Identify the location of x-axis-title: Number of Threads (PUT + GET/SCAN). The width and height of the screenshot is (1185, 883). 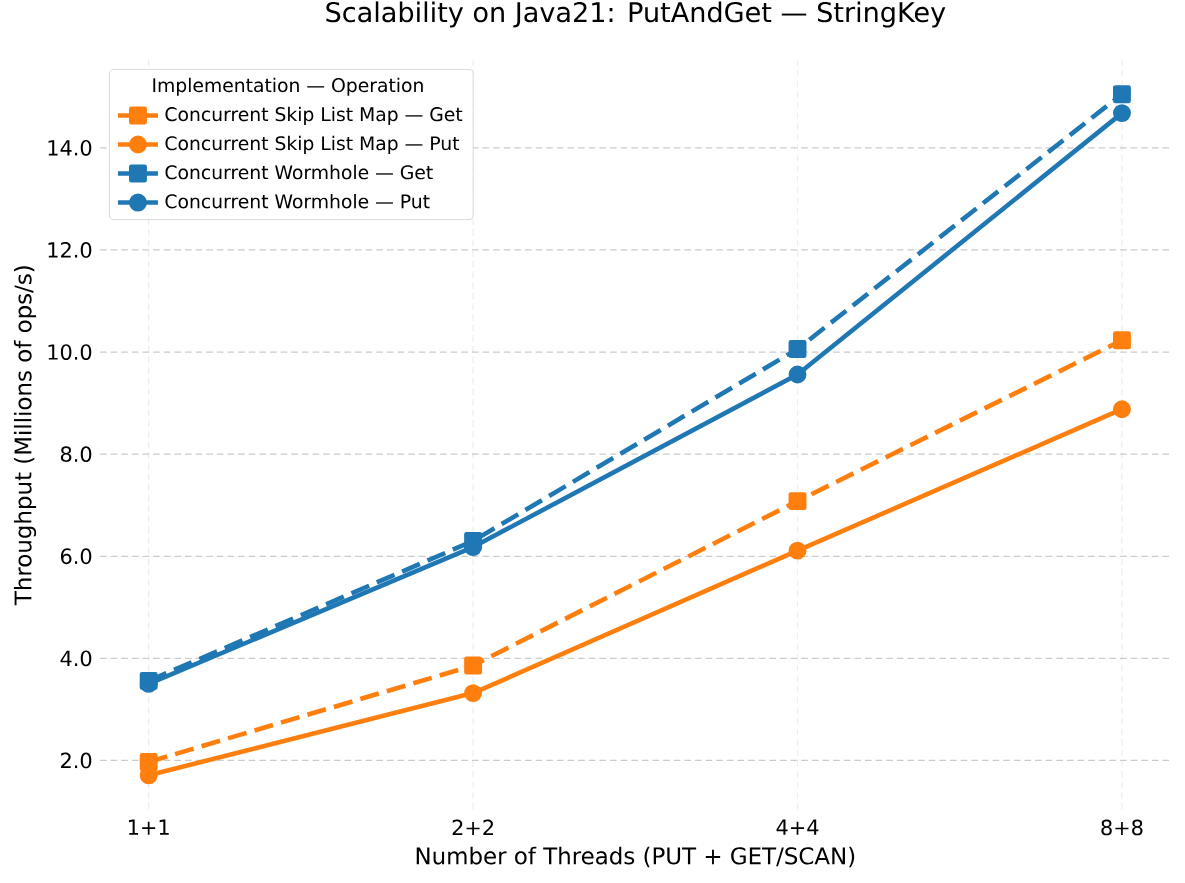
(635, 857).